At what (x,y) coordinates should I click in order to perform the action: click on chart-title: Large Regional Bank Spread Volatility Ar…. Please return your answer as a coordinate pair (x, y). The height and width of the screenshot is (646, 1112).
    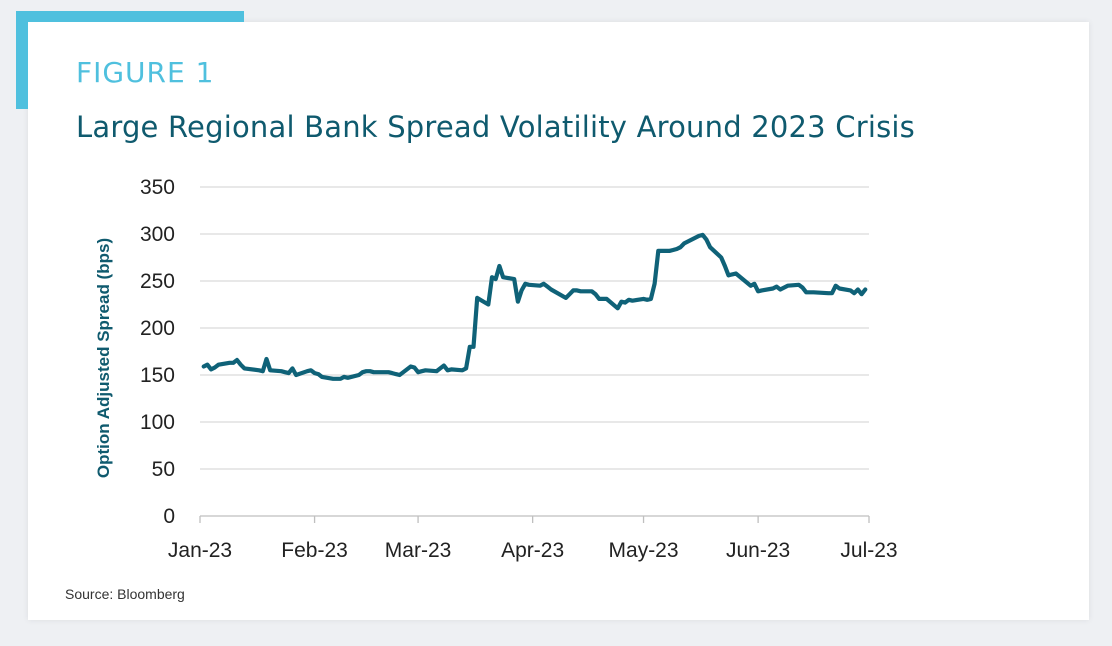
    Looking at the image, I should click on (495, 127).